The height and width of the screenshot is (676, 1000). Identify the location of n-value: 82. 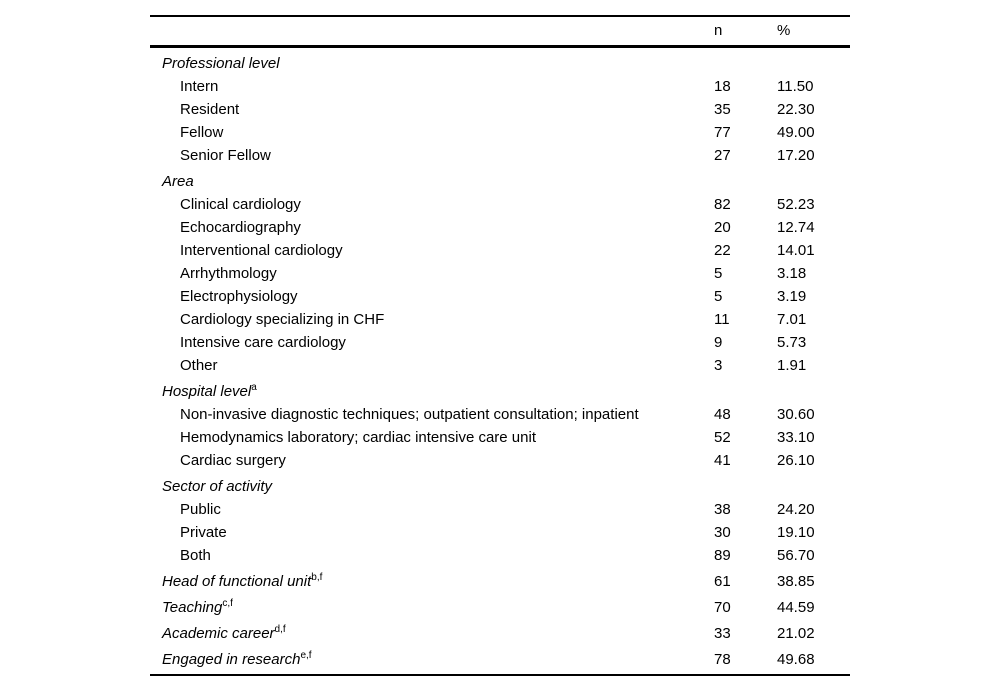
(722, 204).